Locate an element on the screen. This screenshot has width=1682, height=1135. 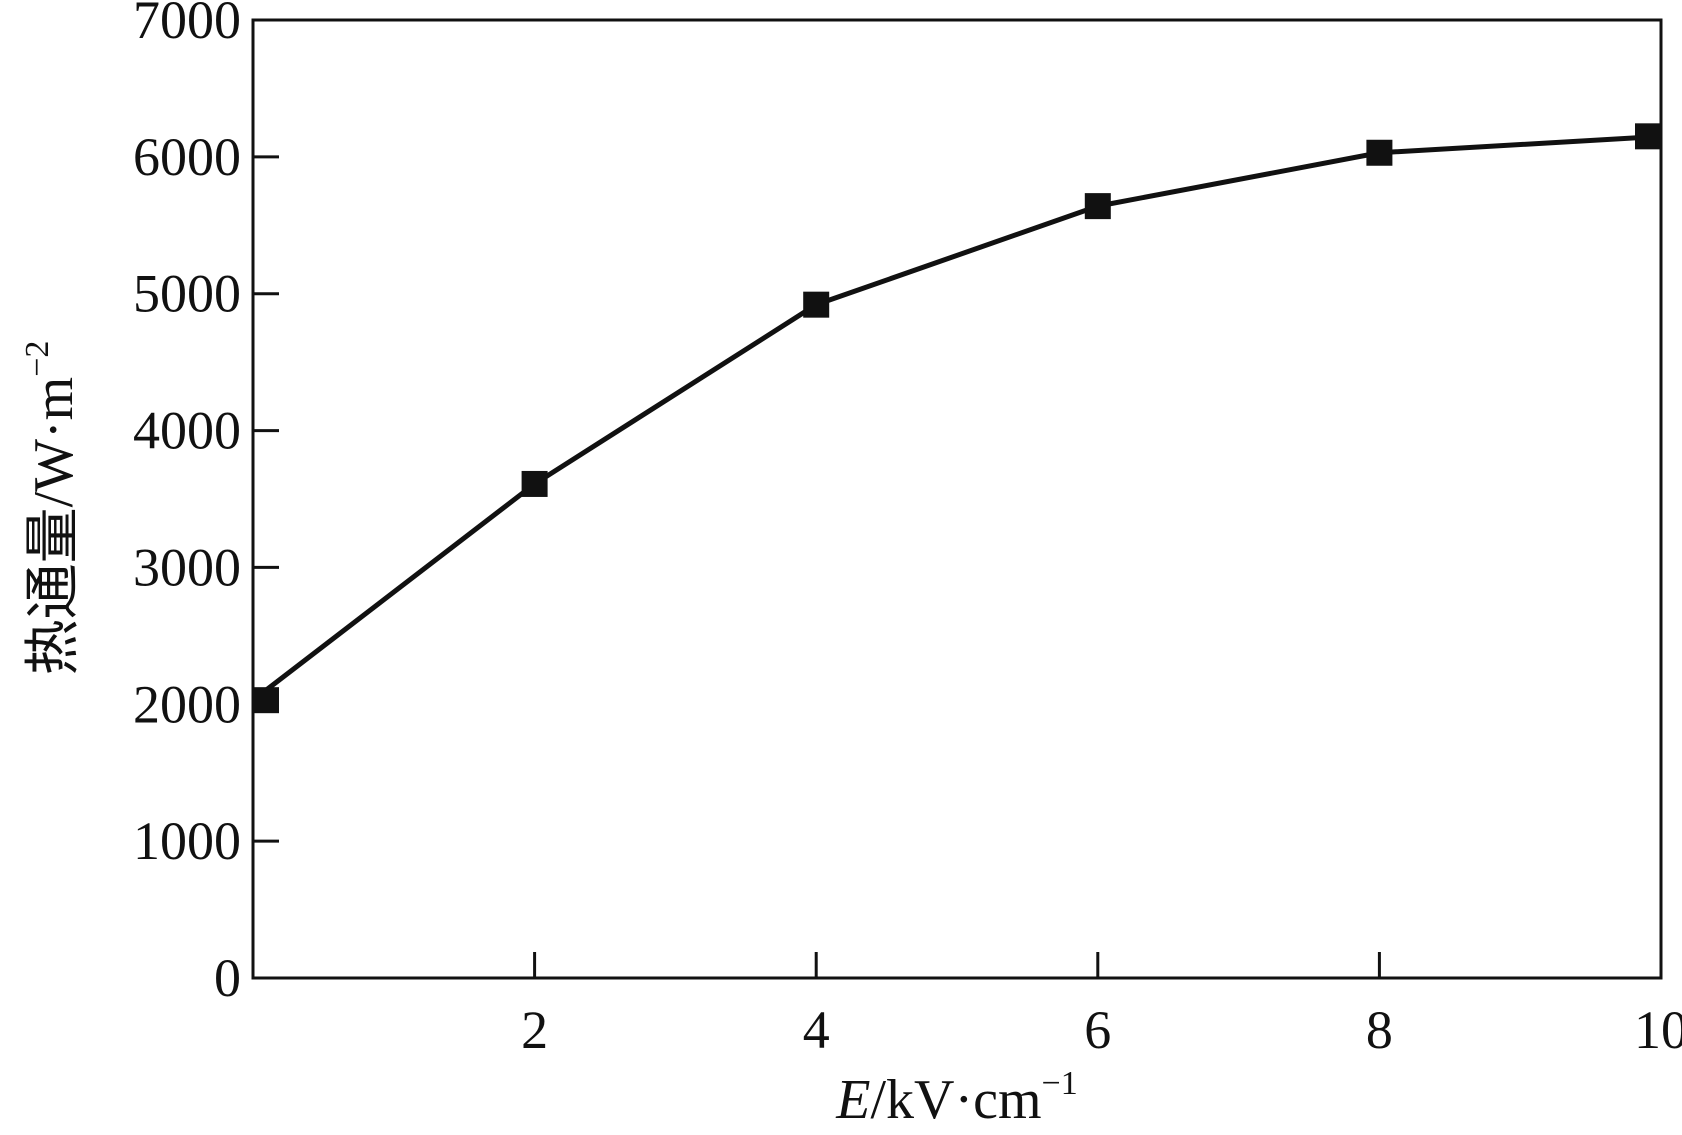
x-axis-title-unit: /kV·cm is located at coordinates (955, 1100).